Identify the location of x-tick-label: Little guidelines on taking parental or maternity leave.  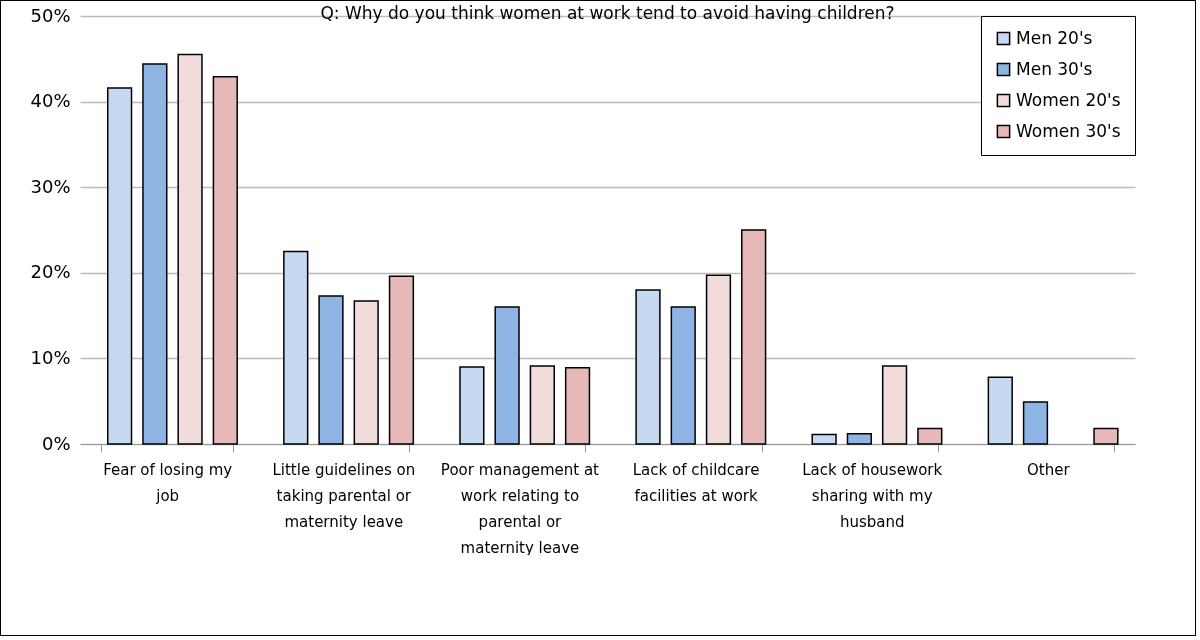
(344, 495).